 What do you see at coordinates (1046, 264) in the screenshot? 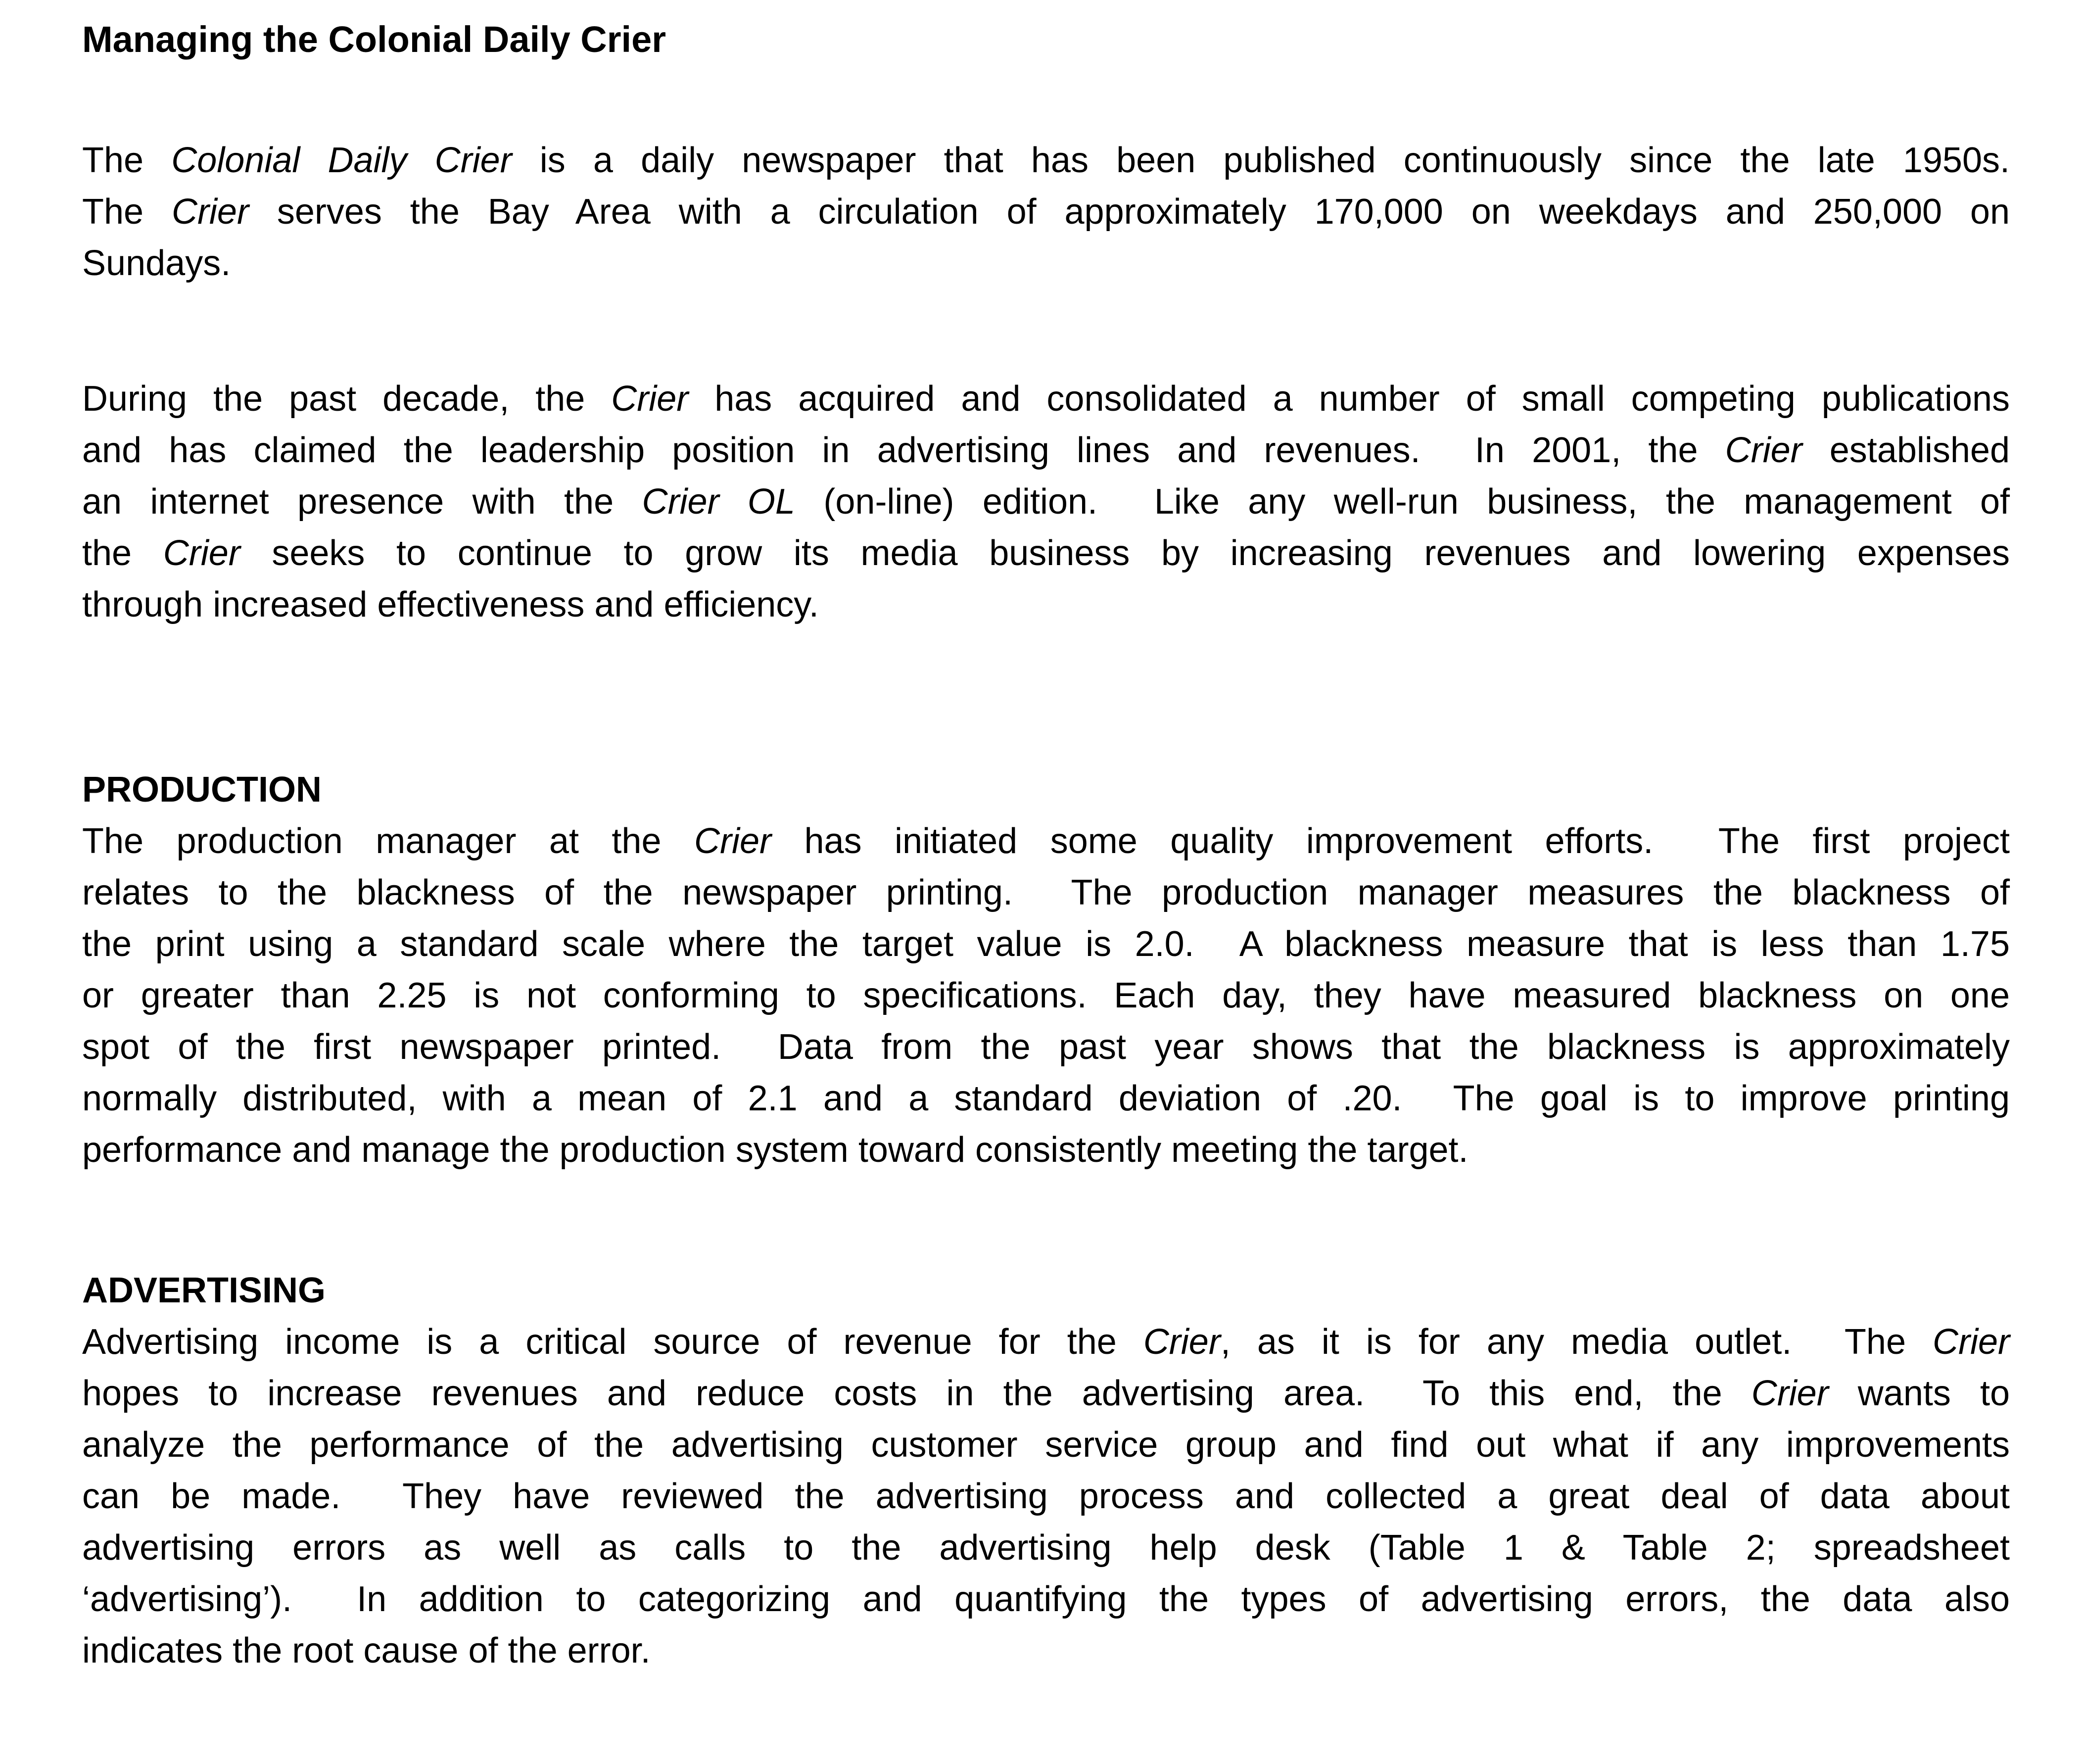
I see `text-line: Sundays.` at bounding box center [1046, 264].